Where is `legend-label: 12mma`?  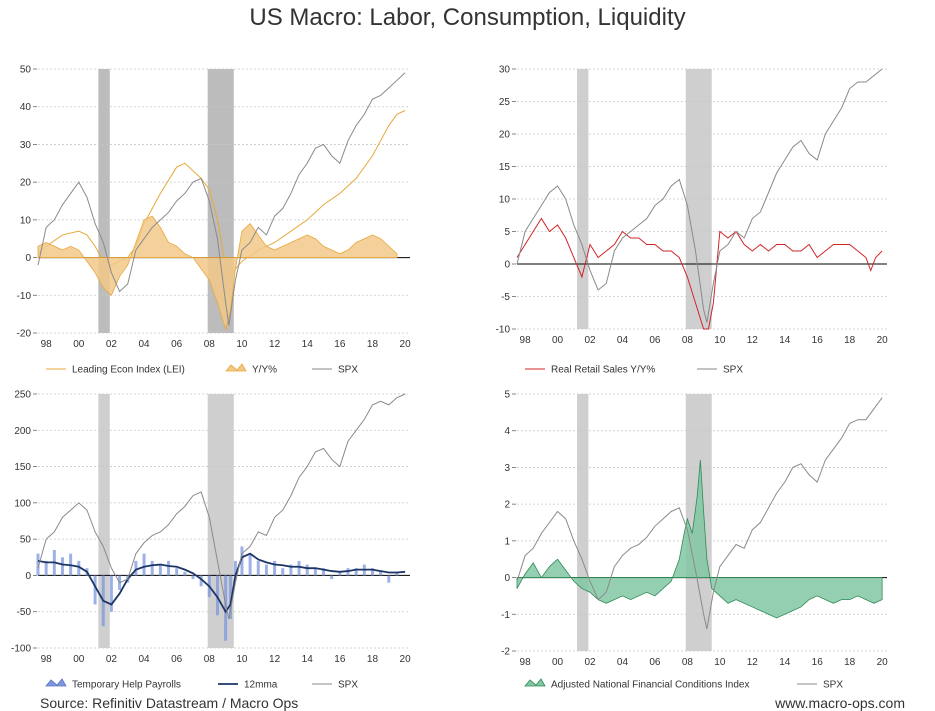 legend-label: 12mma is located at coordinates (261, 685).